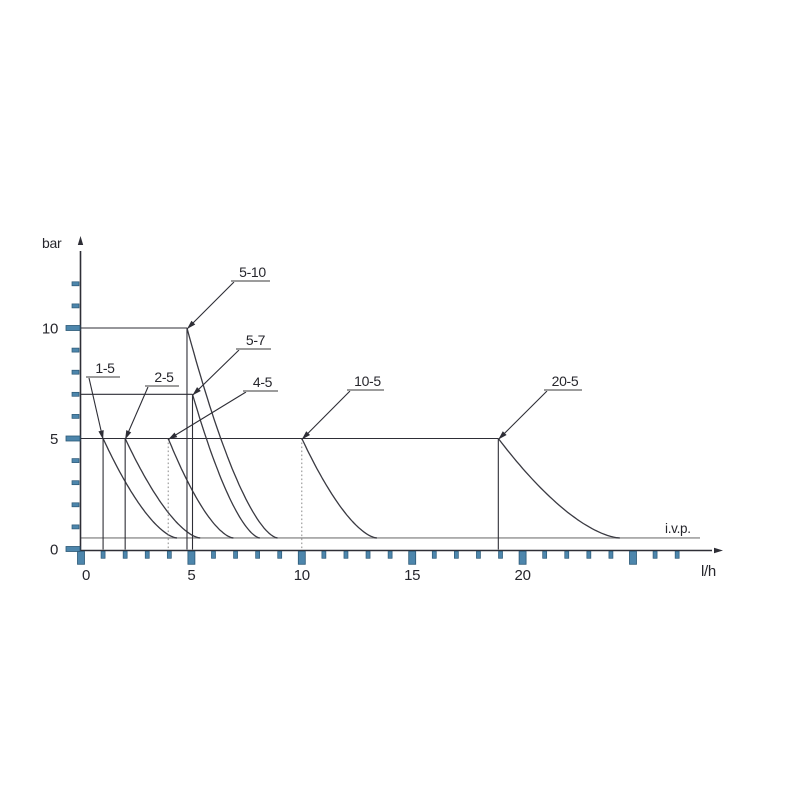 The width and height of the screenshot is (800, 800). Describe the element at coordinates (523, 575) in the screenshot. I see `x-tick-label-20: 20` at that location.